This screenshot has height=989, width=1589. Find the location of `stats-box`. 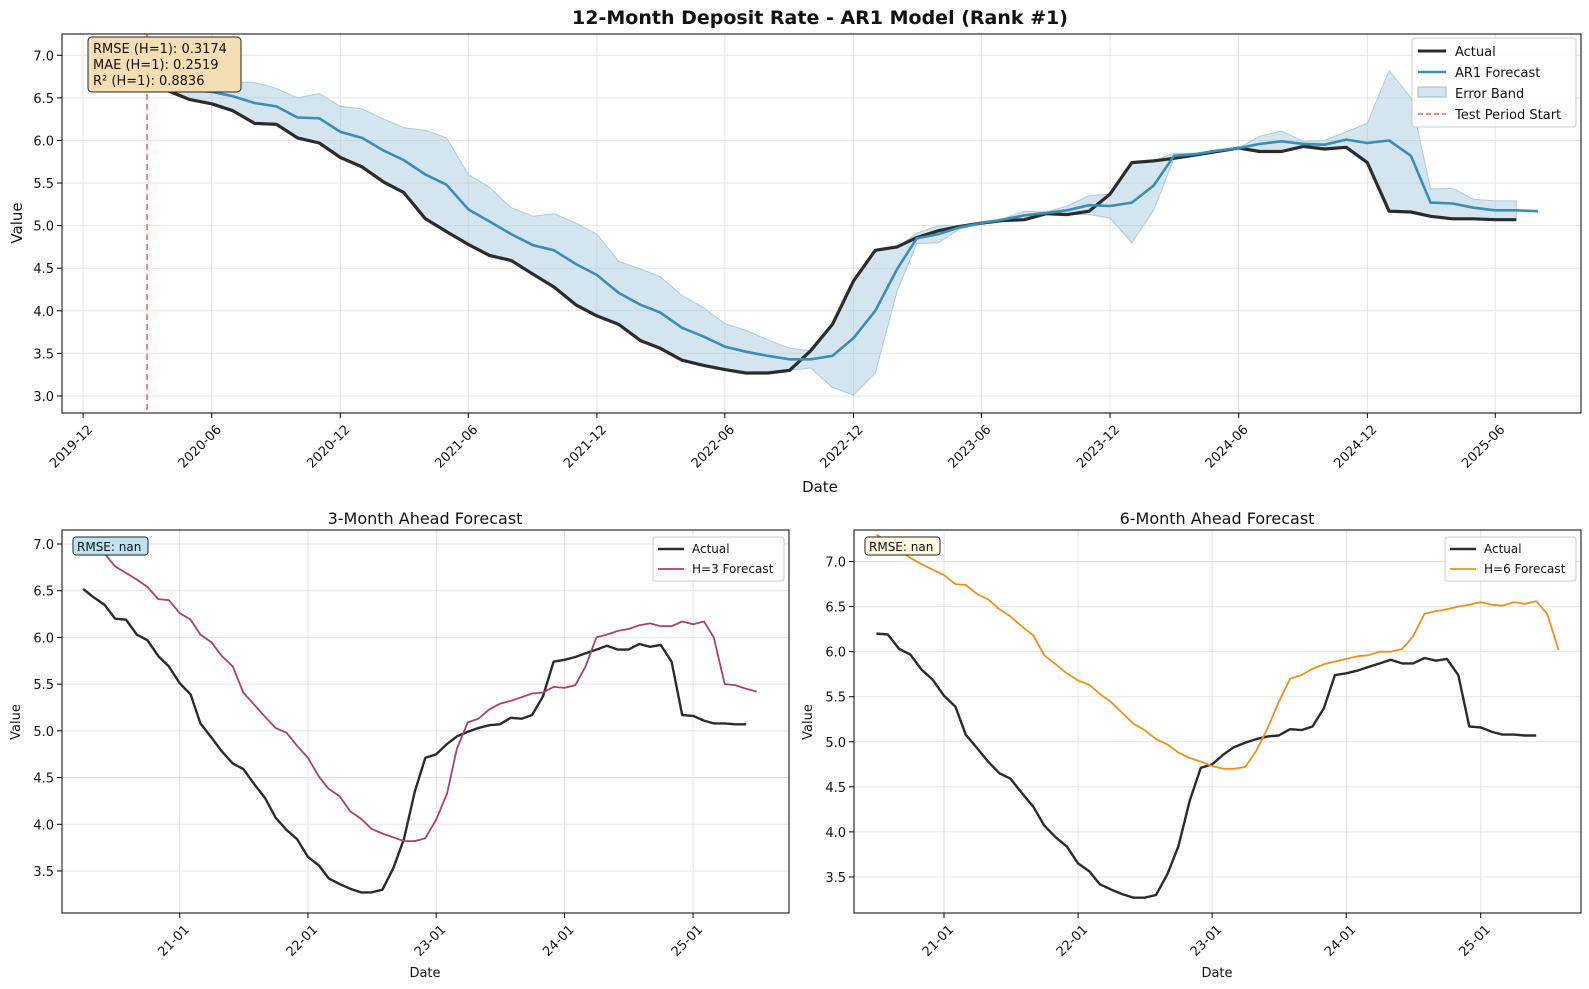

stats-box is located at coordinates (164, 64).